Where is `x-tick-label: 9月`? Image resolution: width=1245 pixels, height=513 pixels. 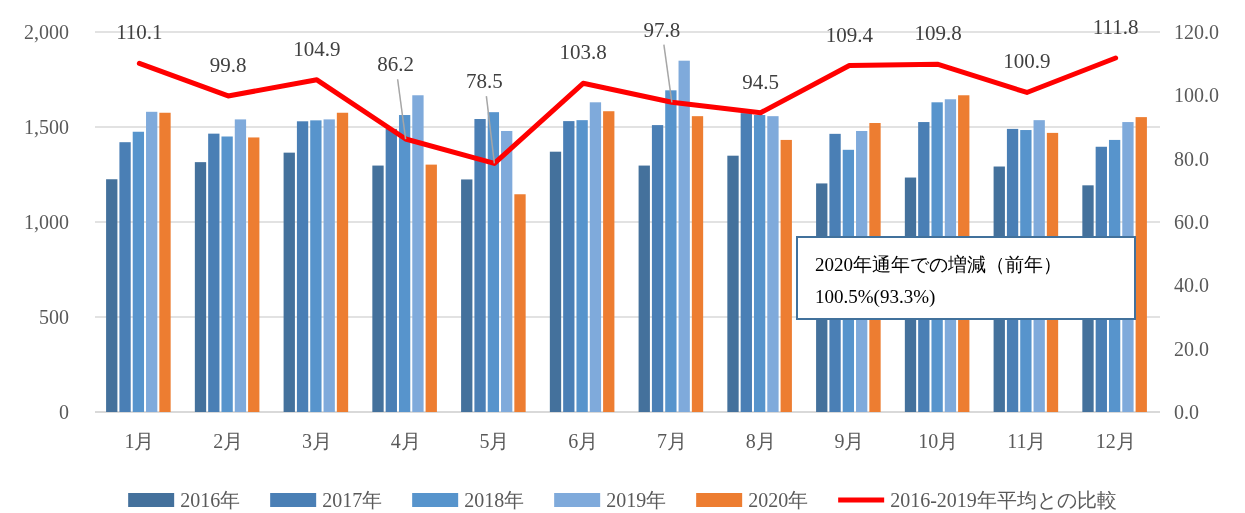 x-tick-label: 9月 is located at coordinates (849, 441).